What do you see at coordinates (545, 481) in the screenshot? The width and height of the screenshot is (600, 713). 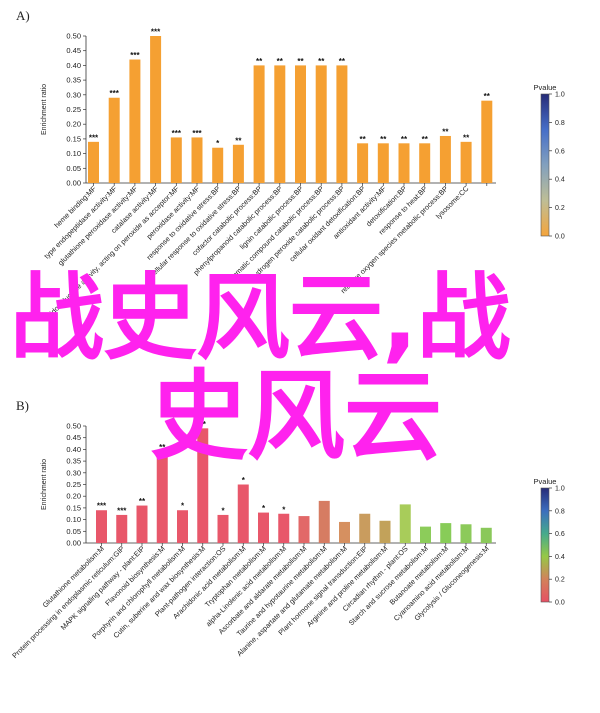 I see `colorbar-title: Pvalue` at bounding box center [545, 481].